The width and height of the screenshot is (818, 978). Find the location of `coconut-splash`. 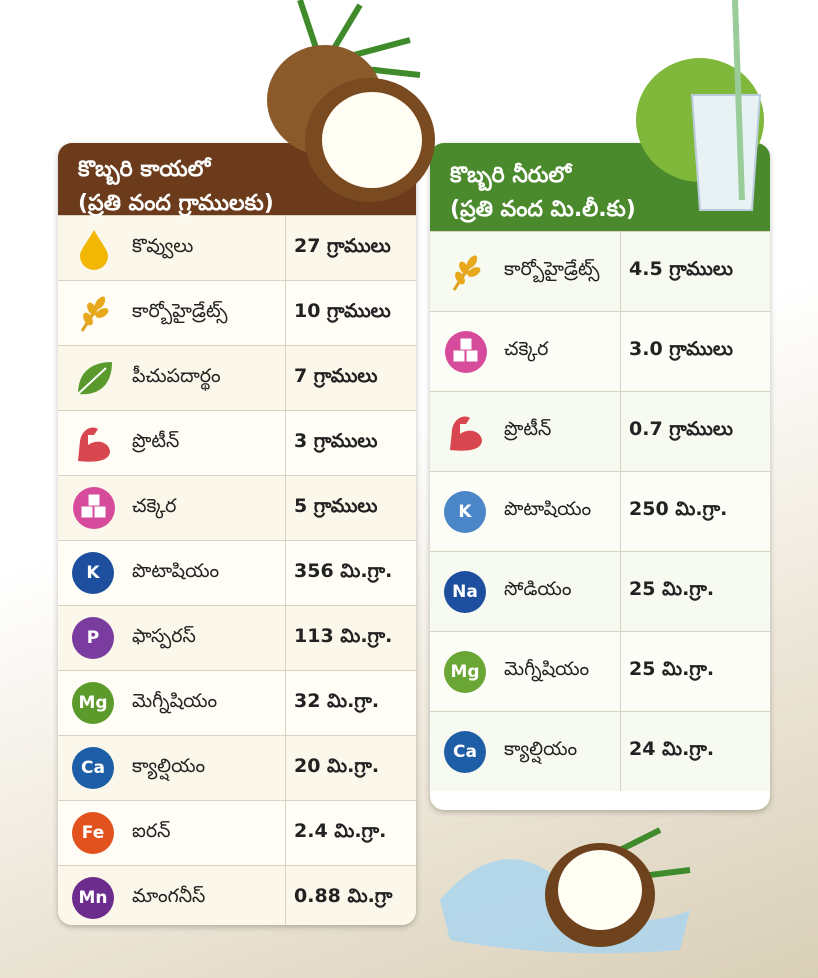

coconut-splash is located at coordinates (565, 890).